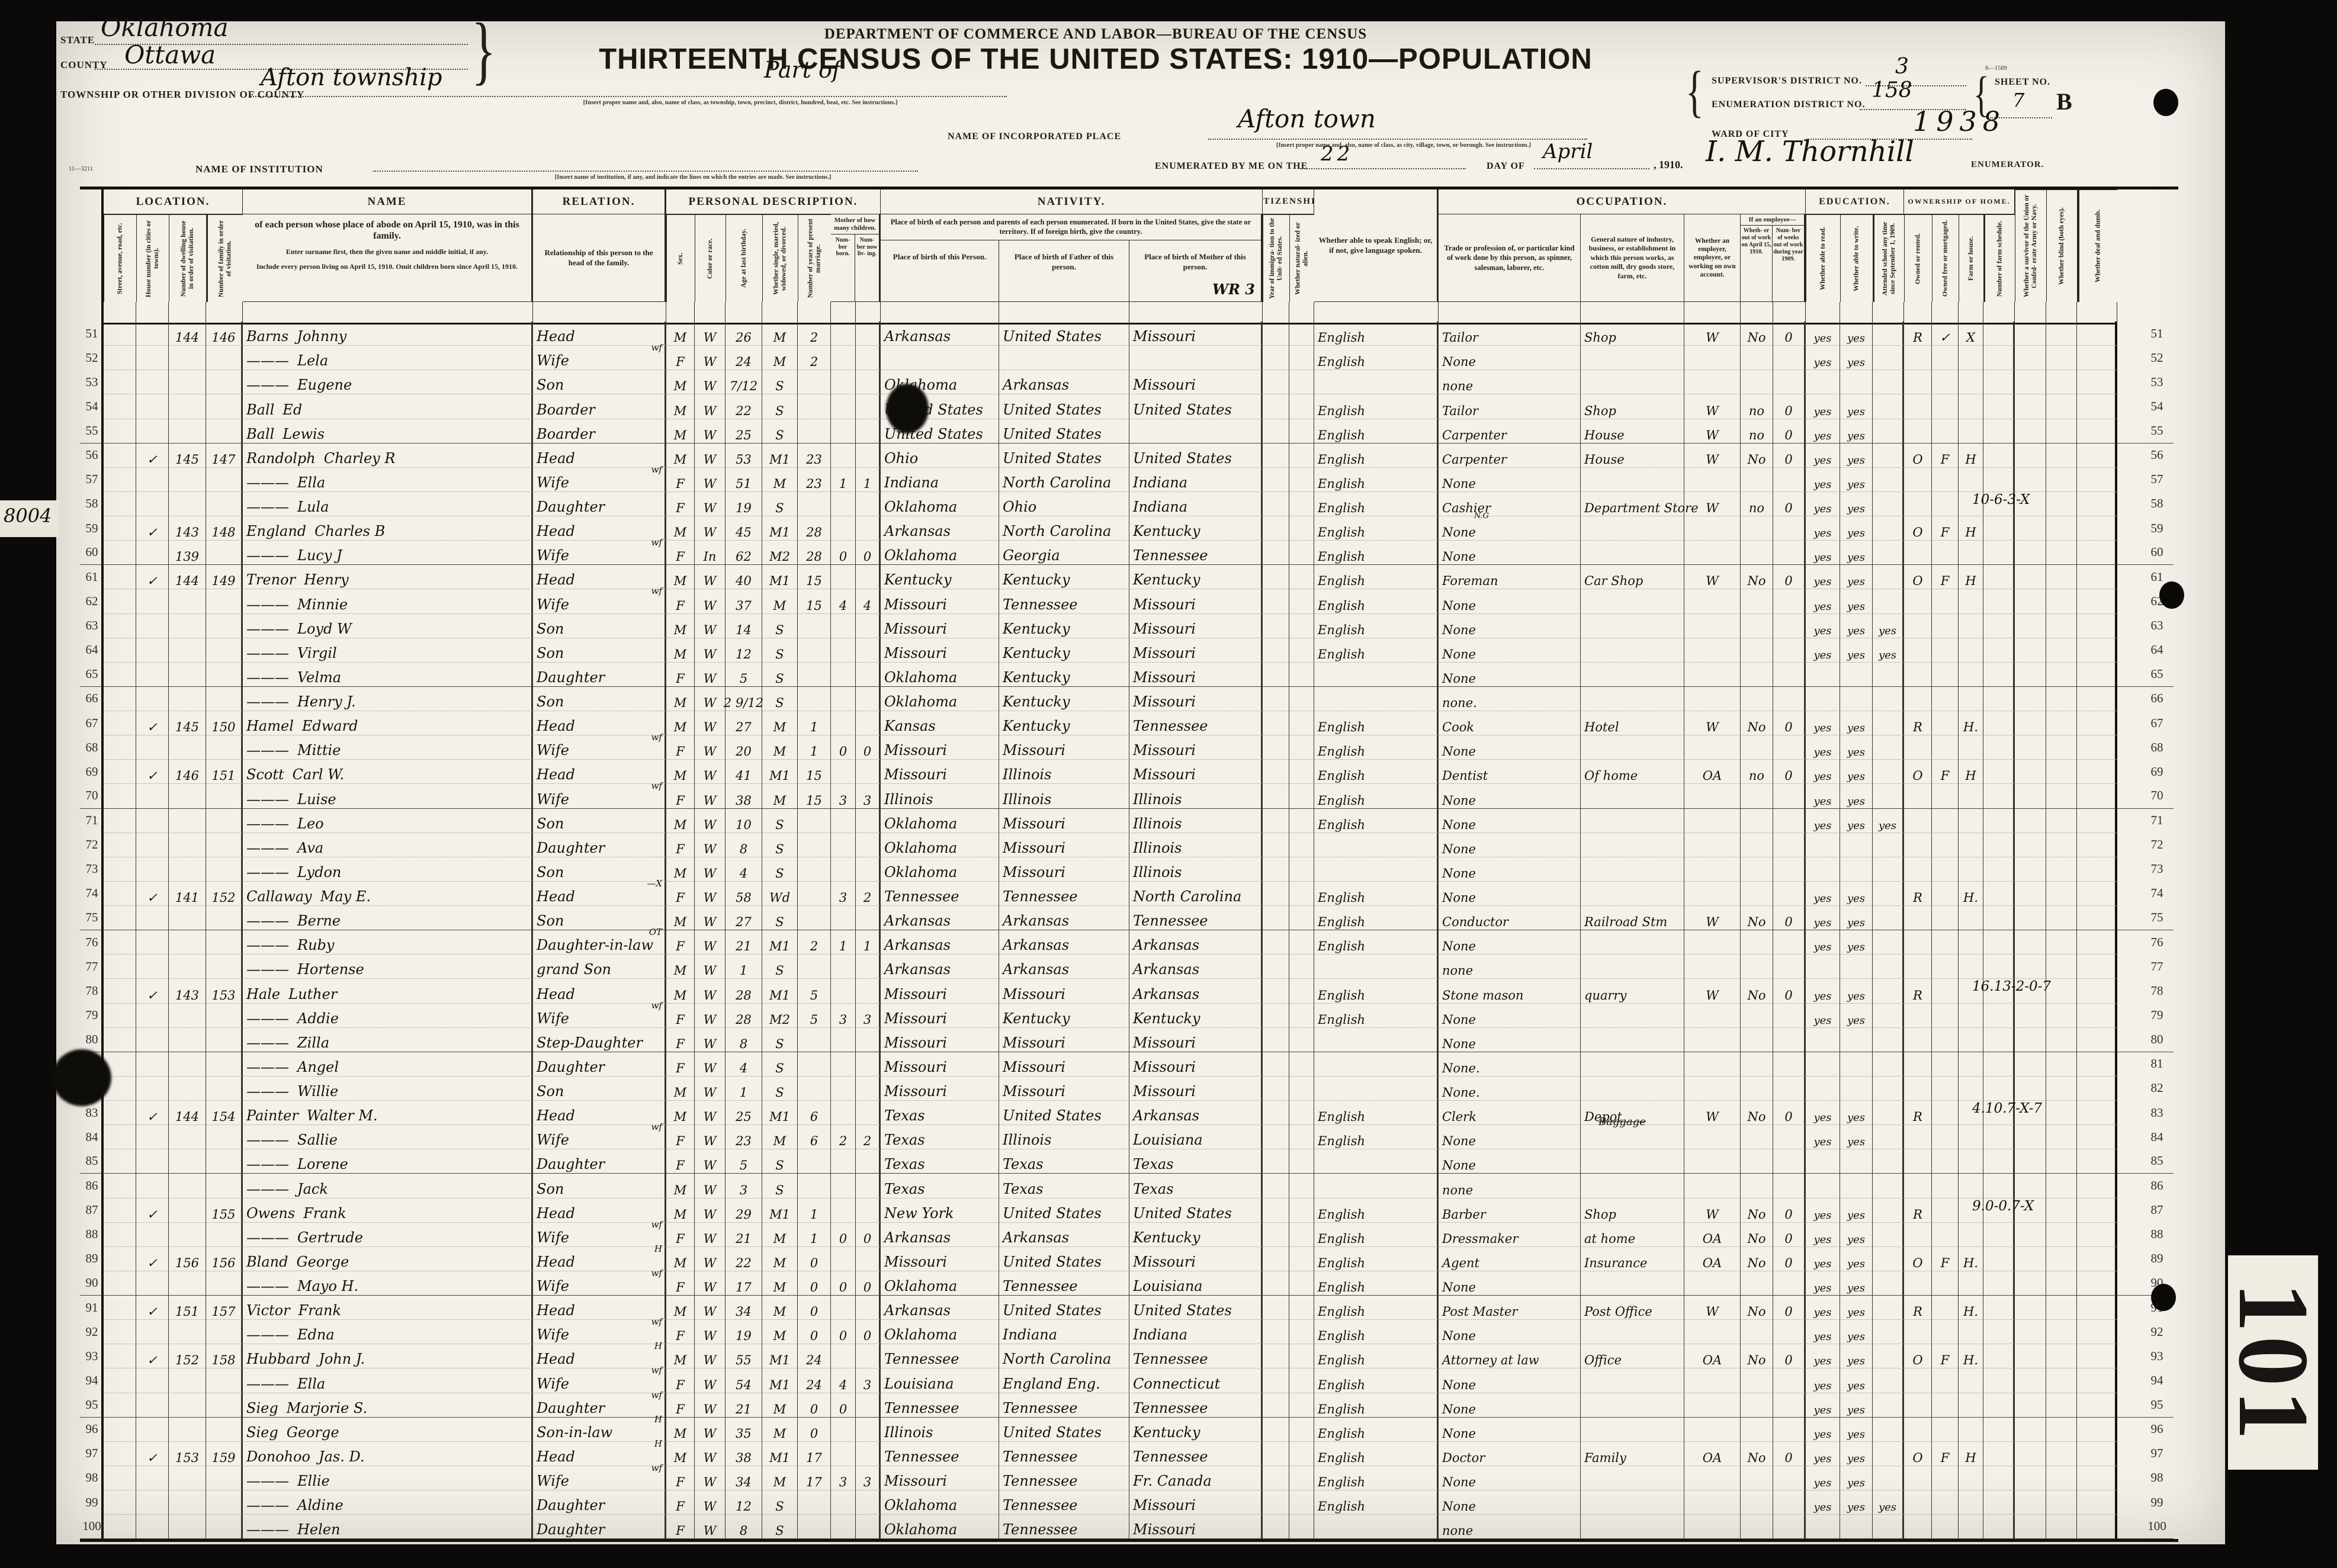 Image resolution: width=2337 pixels, height=1568 pixels. Describe the element at coordinates (1459, 946) in the screenshot. I see `trade: None` at that location.